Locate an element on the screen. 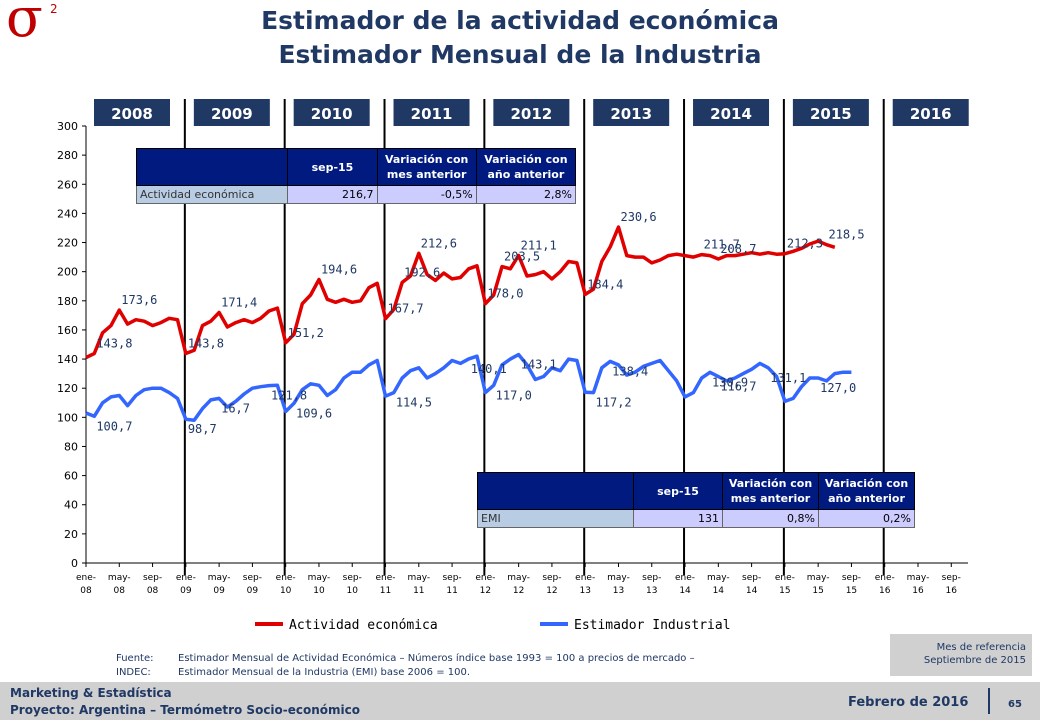 This screenshot has height=720, width=1040. series-line-actividad is located at coordinates (460, 292).